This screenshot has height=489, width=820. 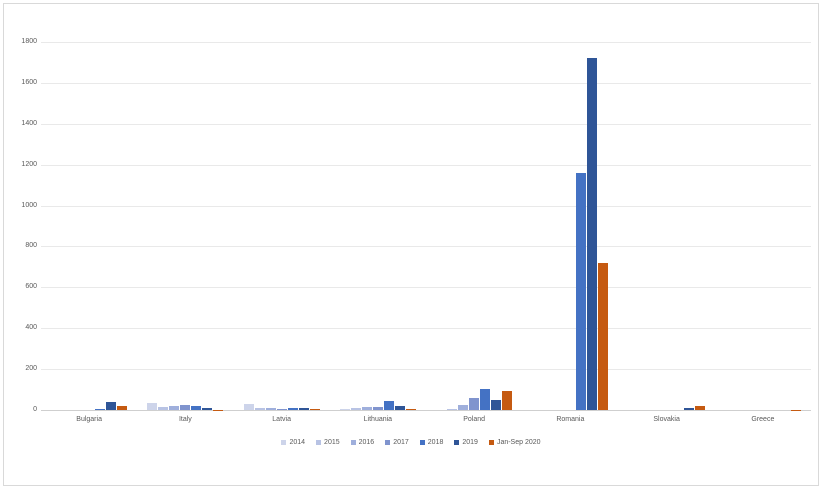 I want to click on bar-2017-poland, so click(x=474, y=404).